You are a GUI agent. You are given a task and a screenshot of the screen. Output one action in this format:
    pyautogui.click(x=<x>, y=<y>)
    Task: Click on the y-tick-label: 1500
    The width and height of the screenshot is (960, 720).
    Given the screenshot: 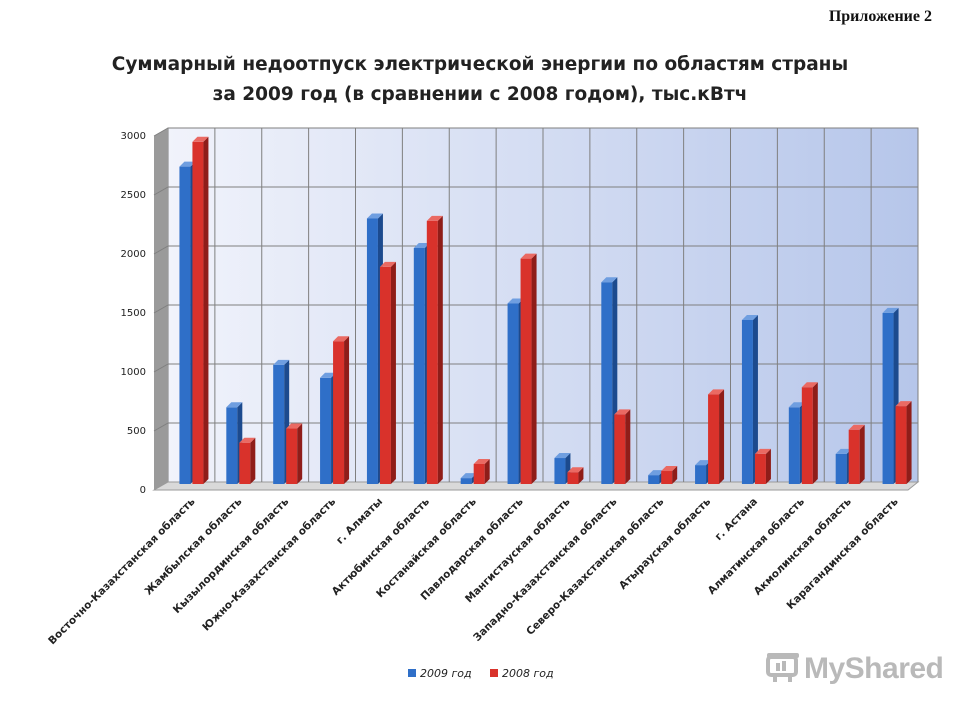 What is the action you would take?
    pyautogui.click(x=133, y=313)
    